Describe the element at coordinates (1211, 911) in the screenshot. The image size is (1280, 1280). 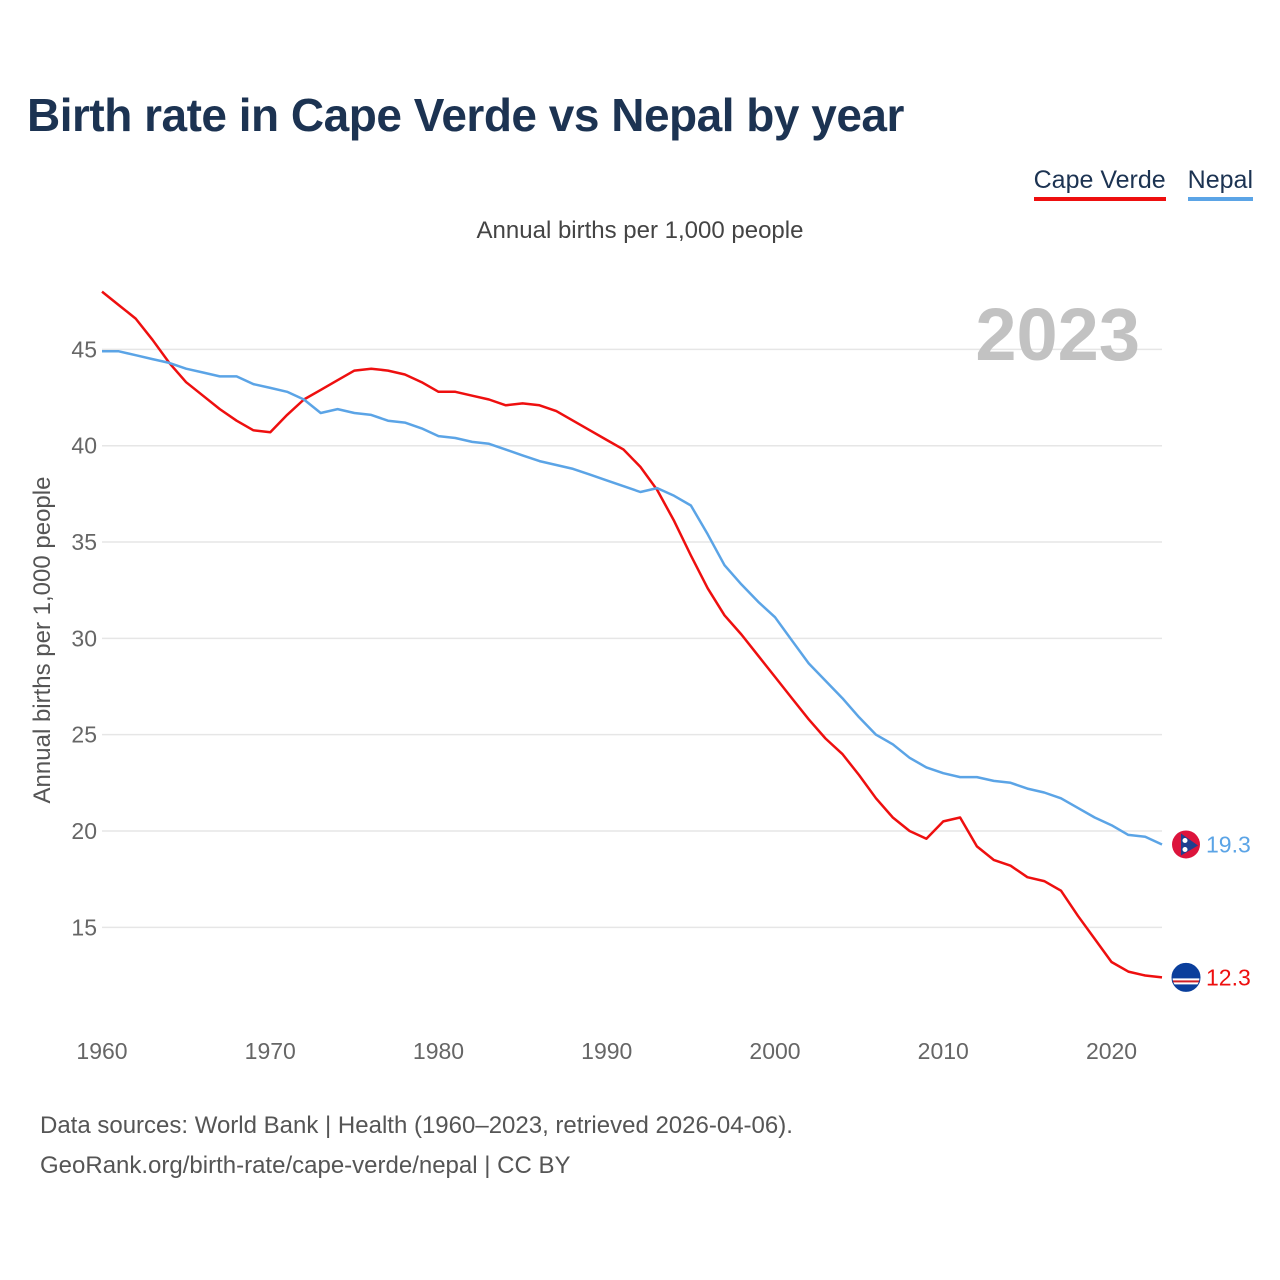
I see `end-markers: 12.3 19.3` at that location.